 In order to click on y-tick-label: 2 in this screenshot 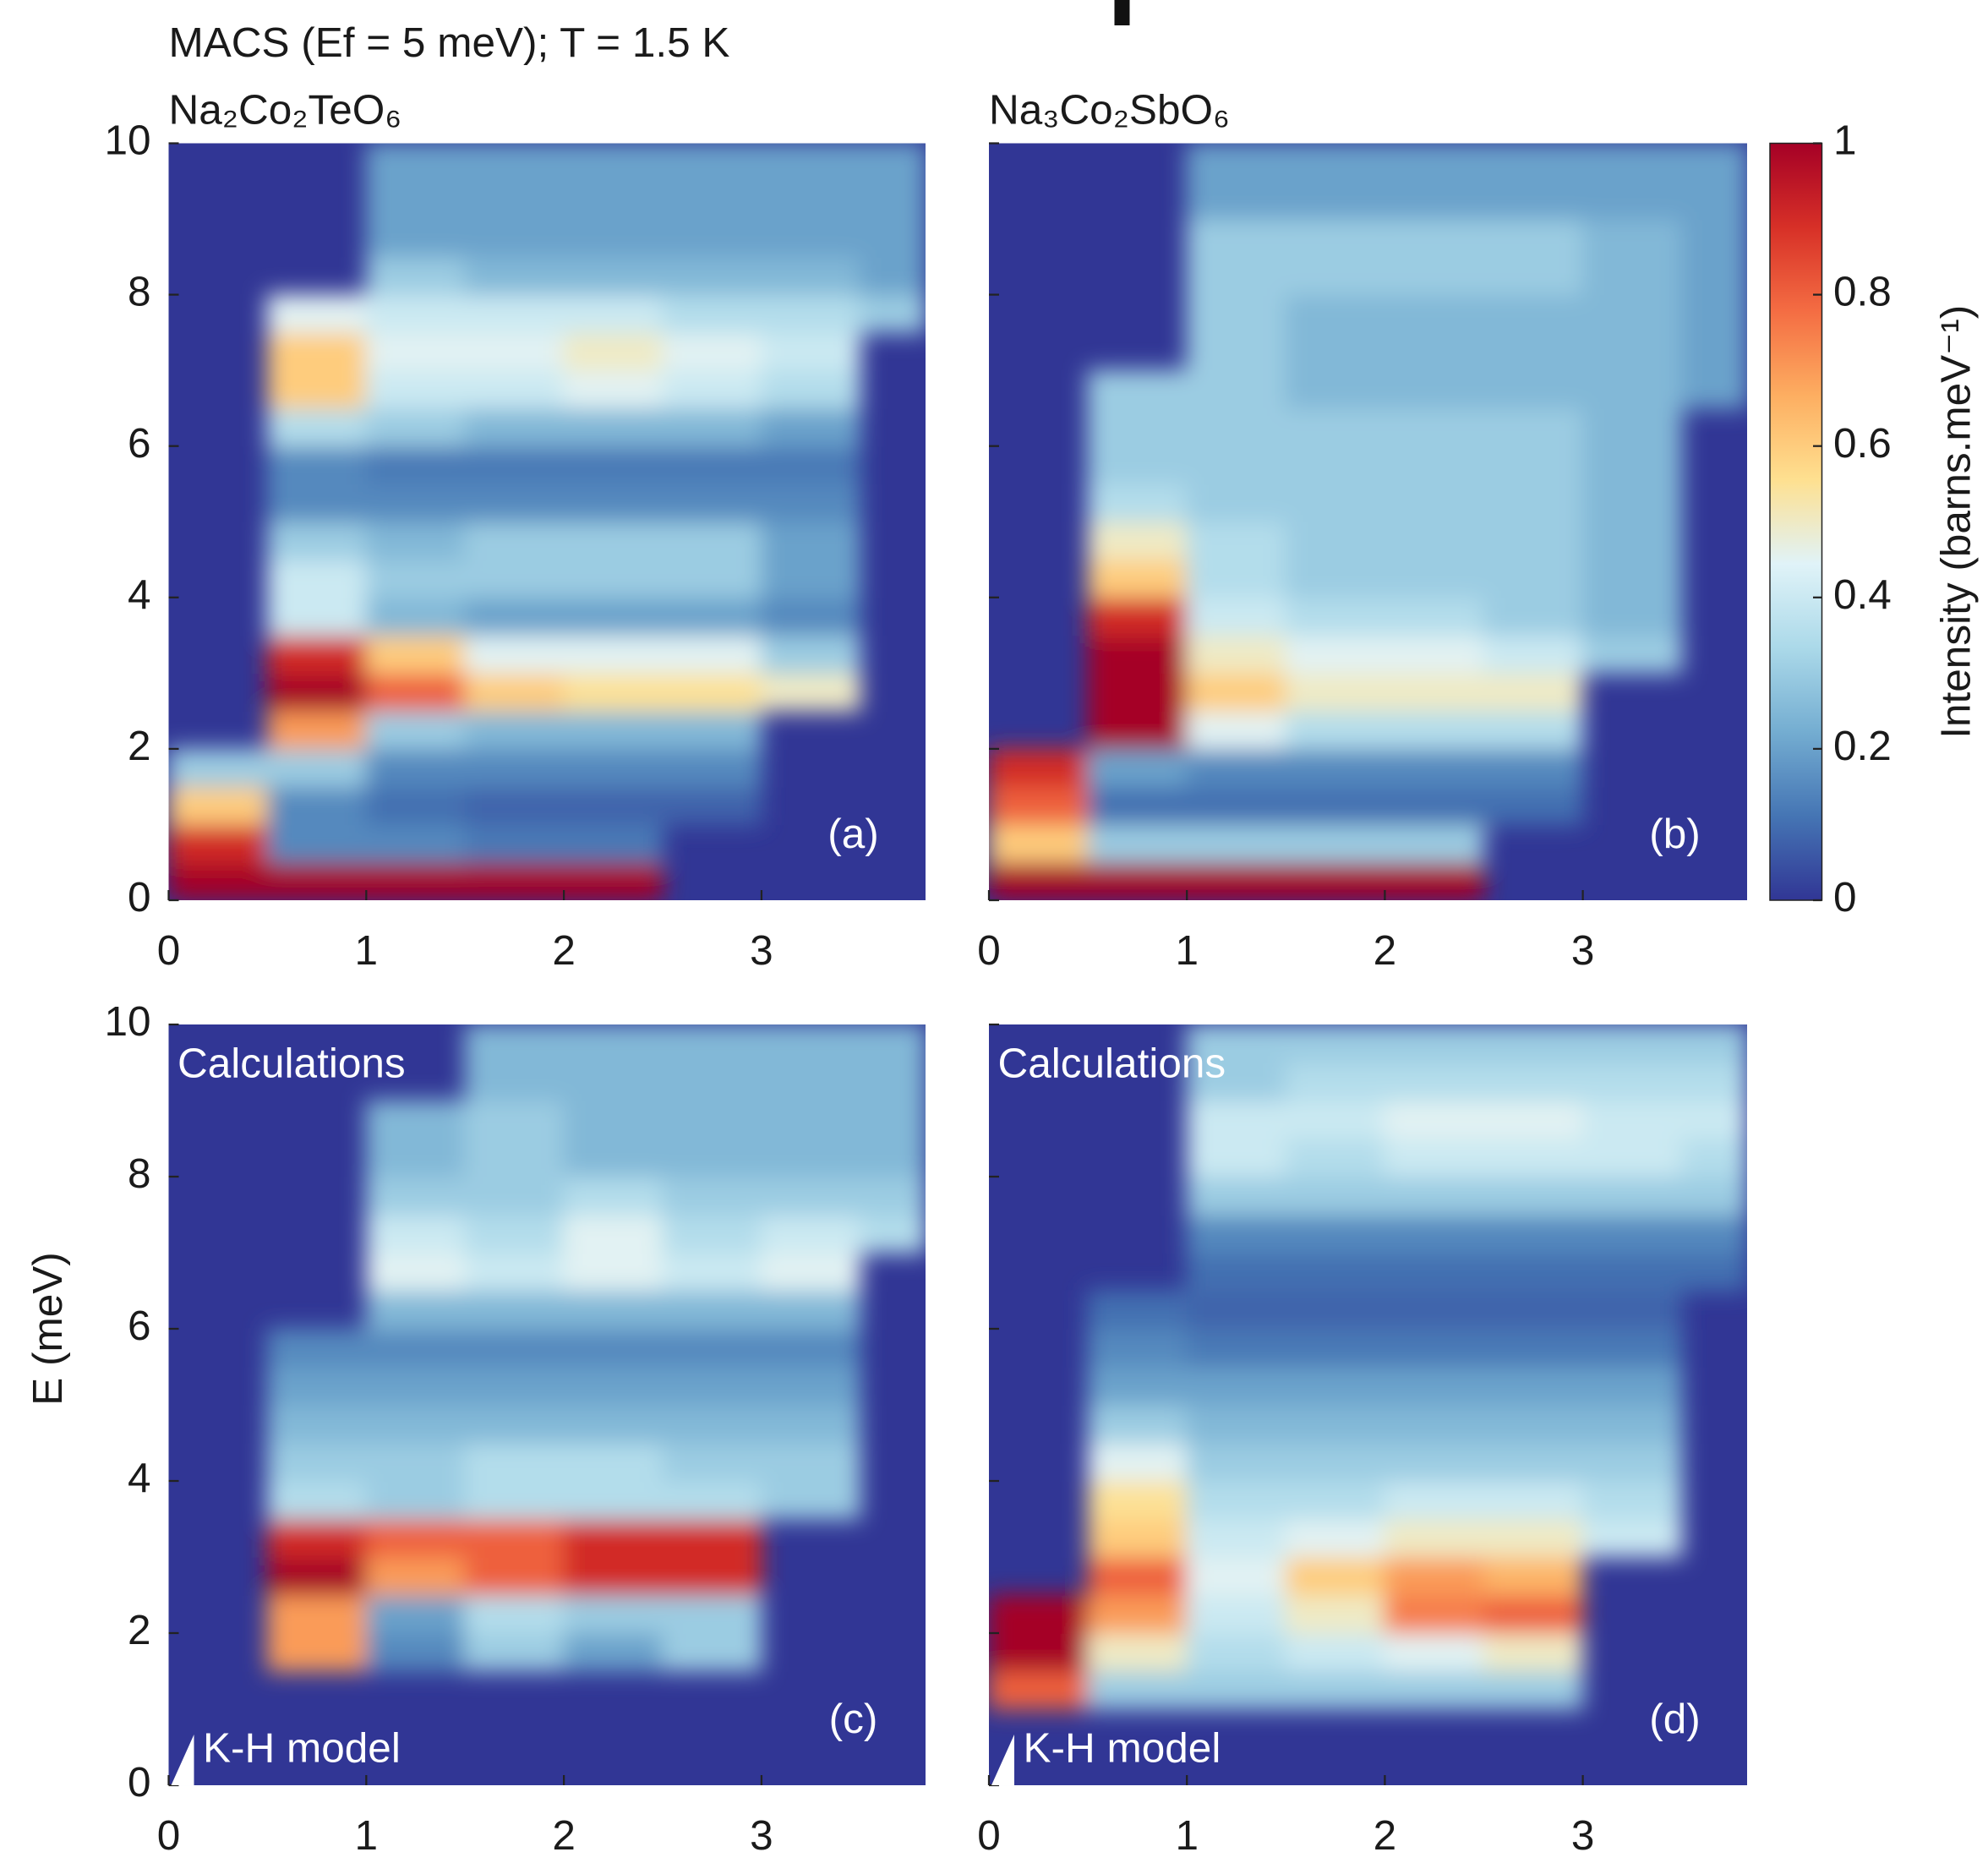, I will do `click(139, 746)`.